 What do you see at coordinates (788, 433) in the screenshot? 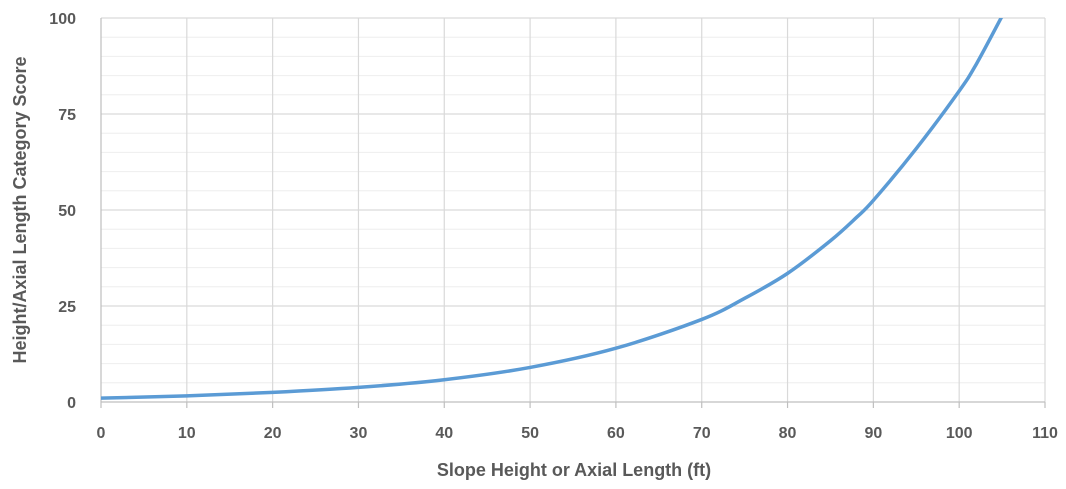
I see `x-tick-label: 80` at bounding box center [788, 433].